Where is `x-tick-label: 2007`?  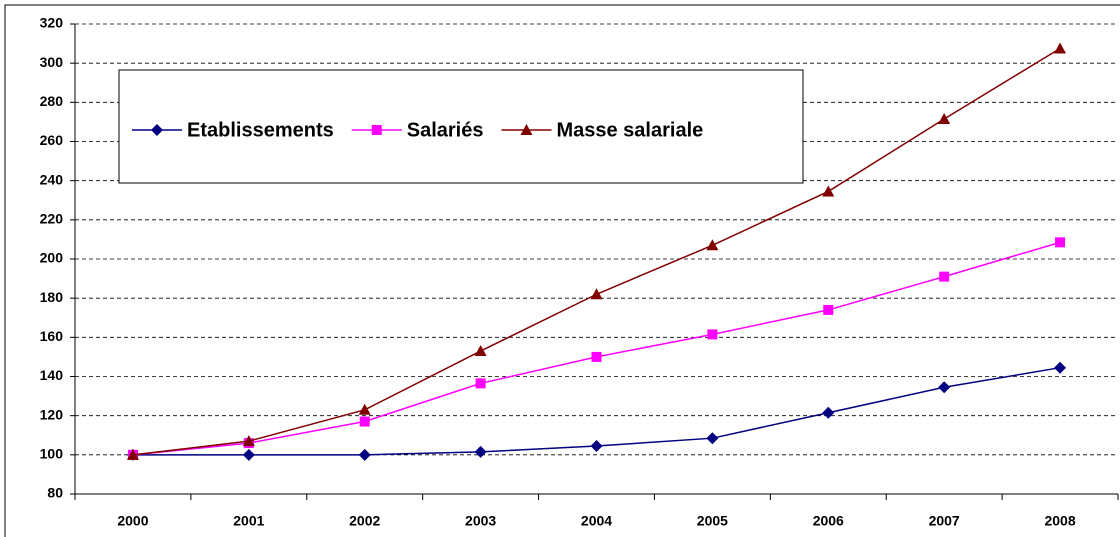 x-tick-label: 2007 is located at coordinates (944, 521).